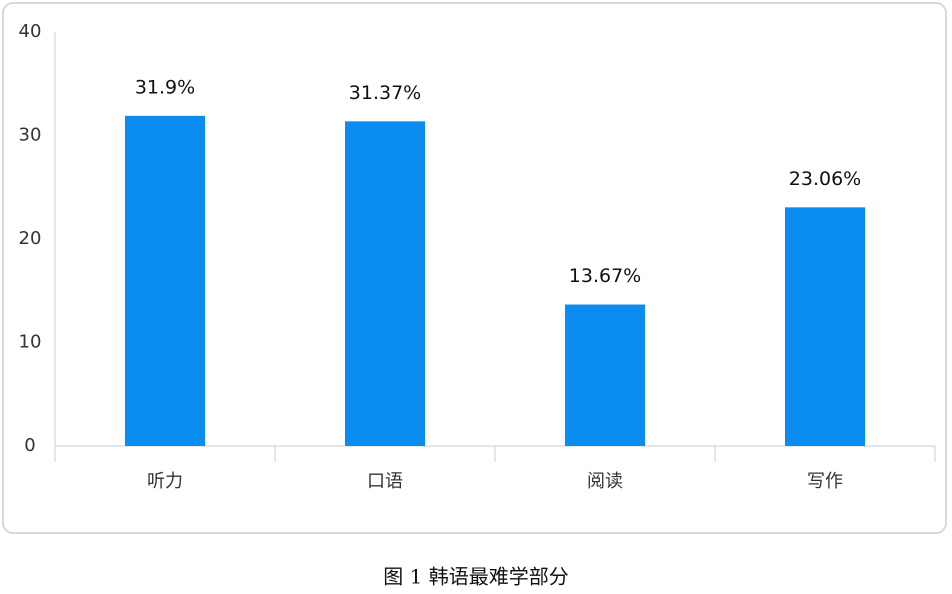 The image size is (952, 594). What do you see at coordinates (165, 481) in the screenshot?
I see `x-tick-label: 听力` at bounding box center [165, 481].